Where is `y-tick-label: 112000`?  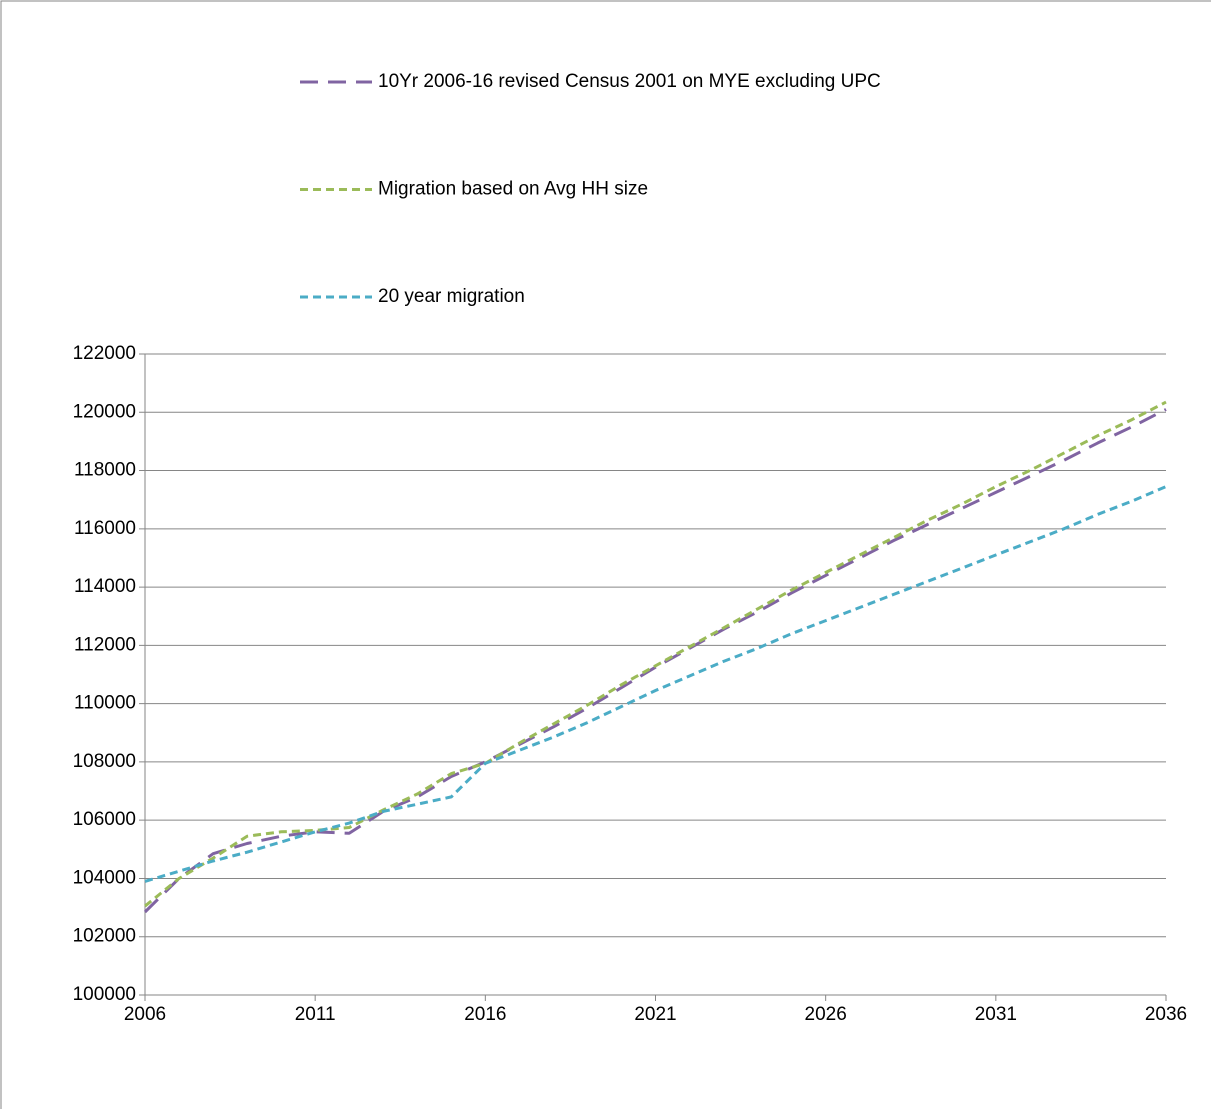 y-tick-label: 112000 is located at coordinates (105, 644).